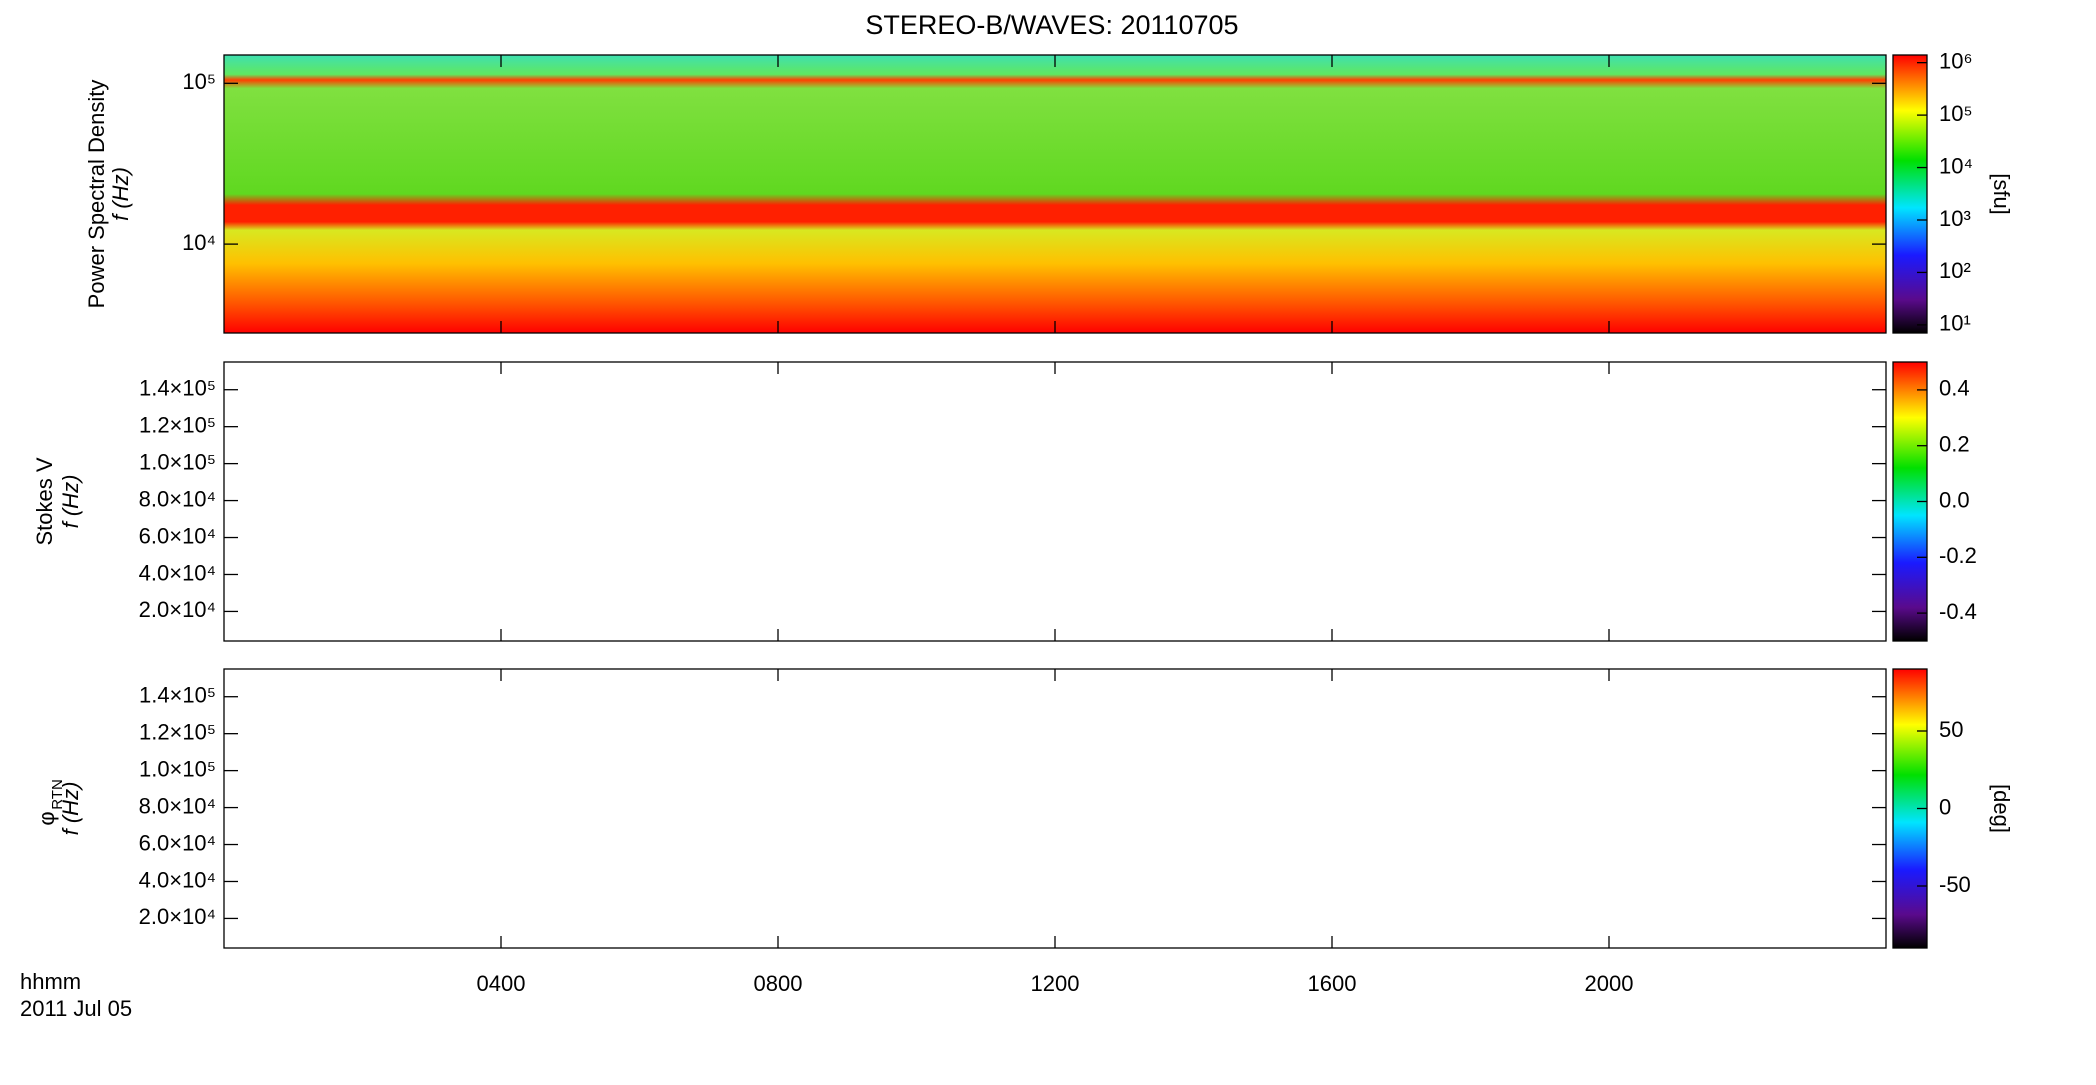 This screenshot has width=2096, height=1085. Describe the element at coordinates (199, 242) in the screenshot. I see `y-tick-label: 10⁴` at that location.